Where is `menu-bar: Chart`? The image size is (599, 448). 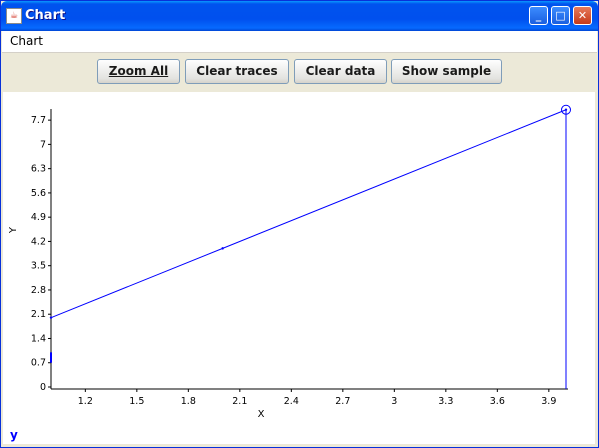 menu-bar: Chart is located at coordinates (299, 42).